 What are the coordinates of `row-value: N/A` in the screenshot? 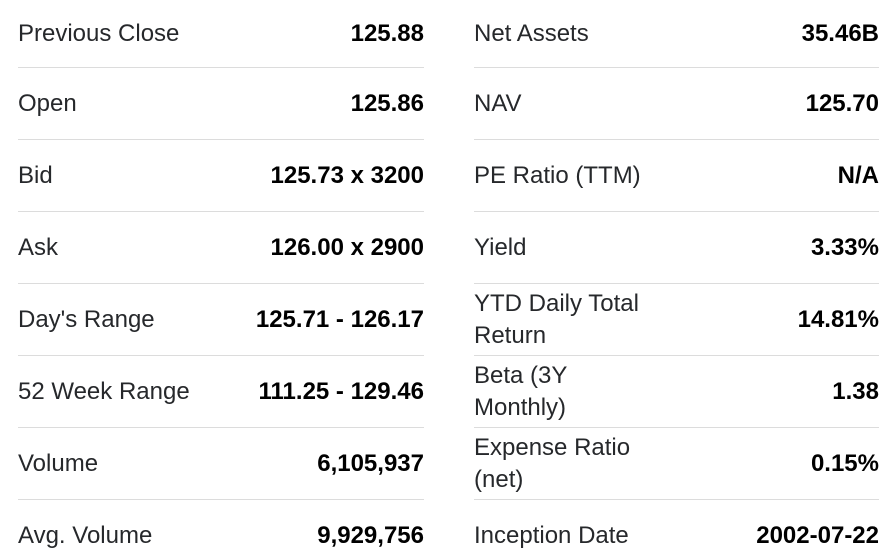 It's located at (858, 175).